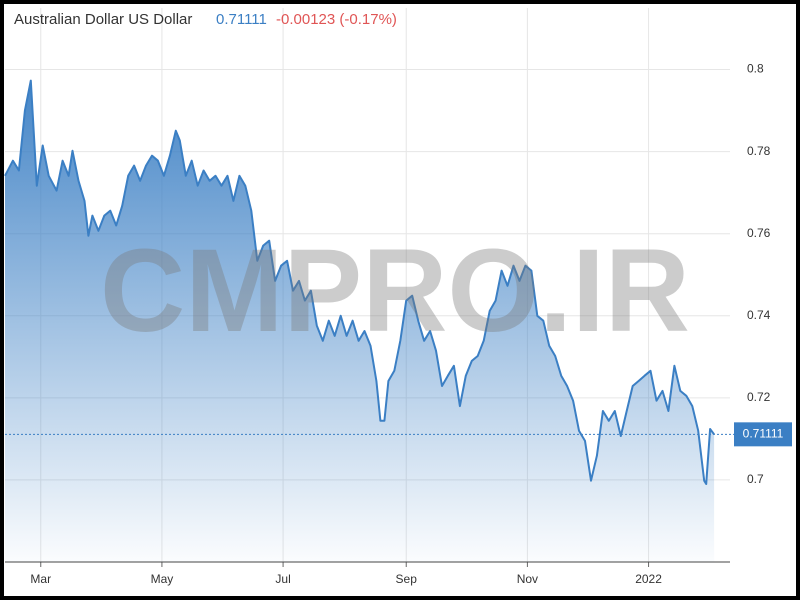  Describe the element at coordinates (648, 579) in the screenshot. I see `x-tick-label: 2022` at that location.